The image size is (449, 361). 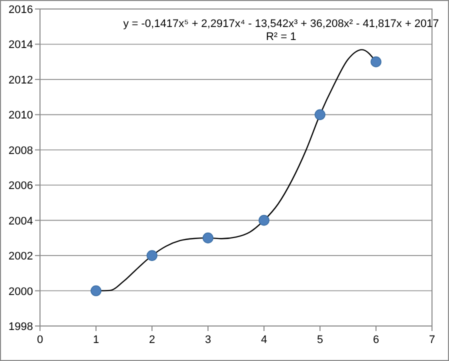 I want to click on y-tick-label: 2002, so click(x=20, y=256).